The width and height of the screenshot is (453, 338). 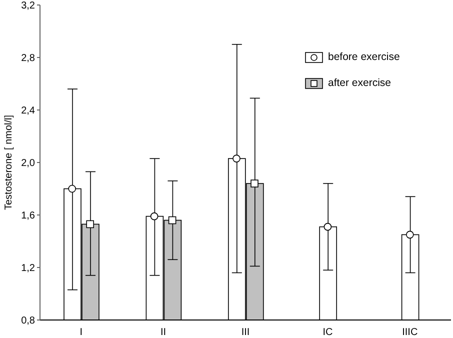 I want to click on y-axis-title: Testosterone [ nmol/l], so click(x=9, y=162).